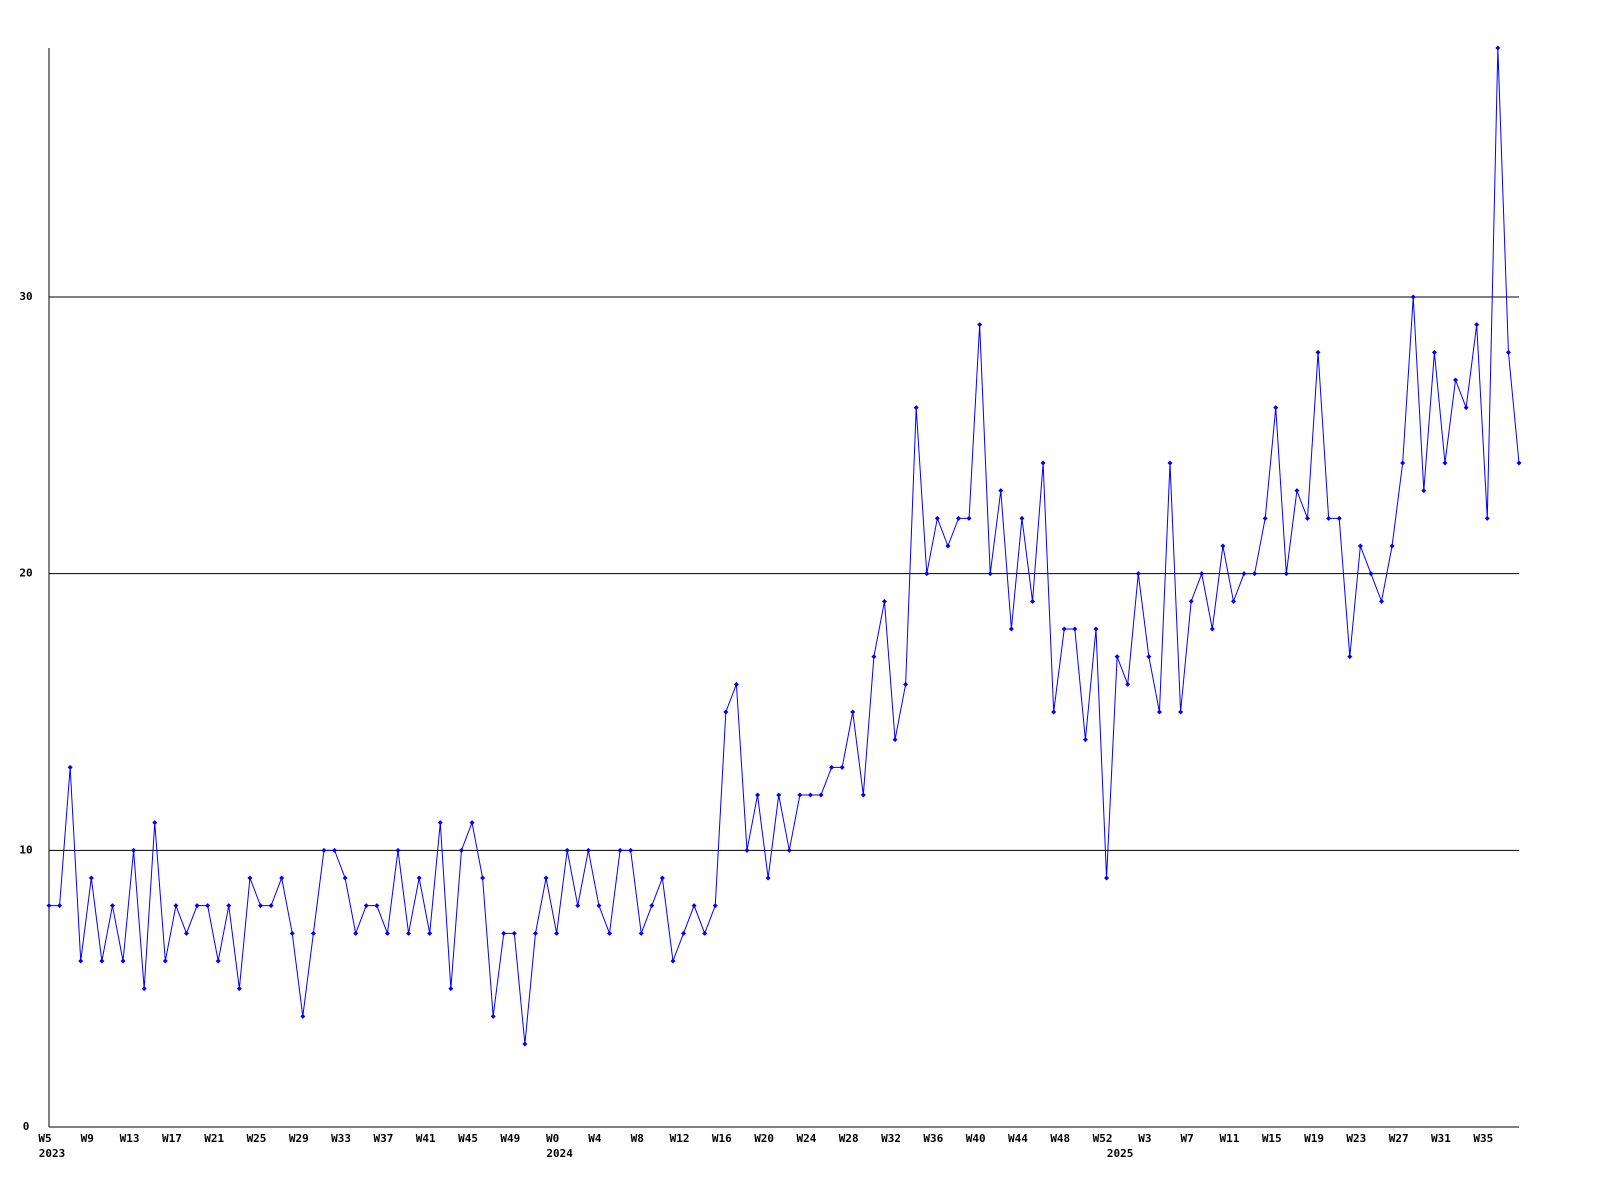 The height and width of the screenshot is (1200, 1600). What do you see at coordinates (1483, 1138) in the screenshot?
I see `x-tick-label: W35` at bounding box center [1483, 1138].